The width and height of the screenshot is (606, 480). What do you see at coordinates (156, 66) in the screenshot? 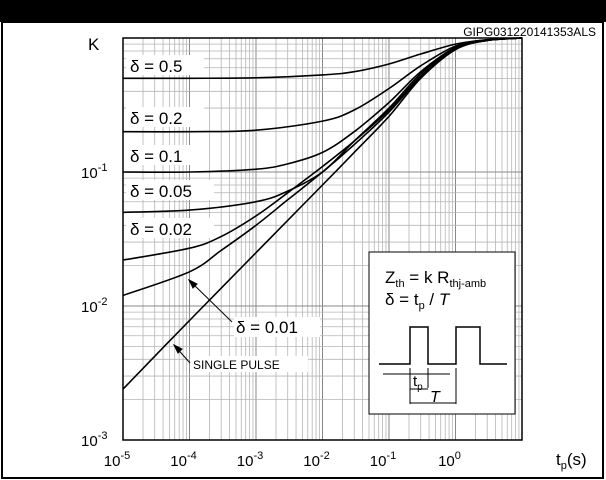
I see `label-delta-0.5: δ = 0.5` at bounding box center [156, 66].